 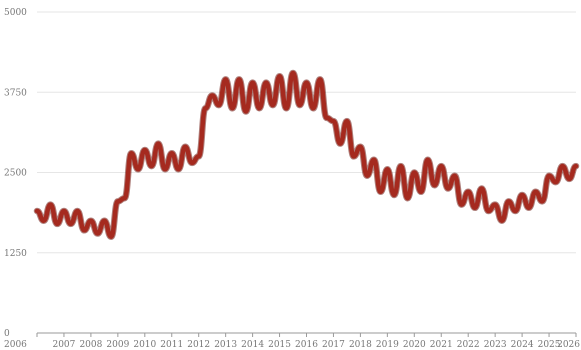 I want to click on y-tick-label: 2500, so click(x=15, y=174).